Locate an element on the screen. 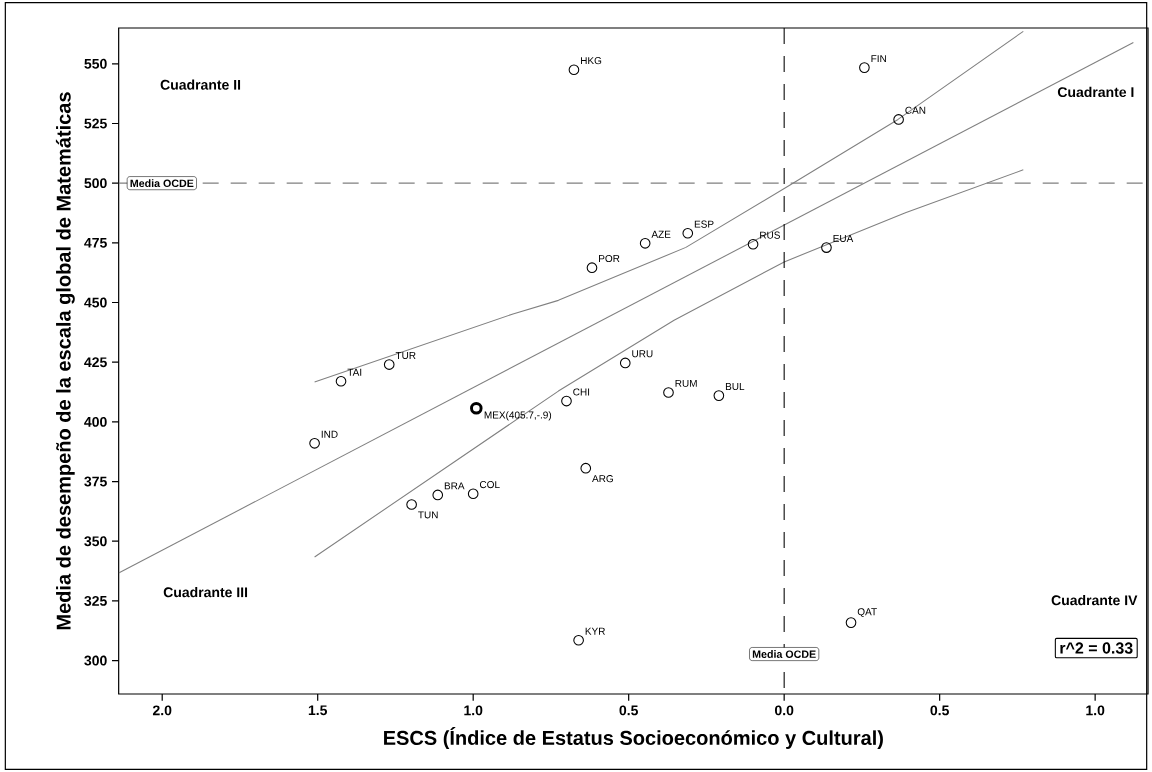 This screenshot has width=1152, height=772. point is located at coordinates (476, 408).